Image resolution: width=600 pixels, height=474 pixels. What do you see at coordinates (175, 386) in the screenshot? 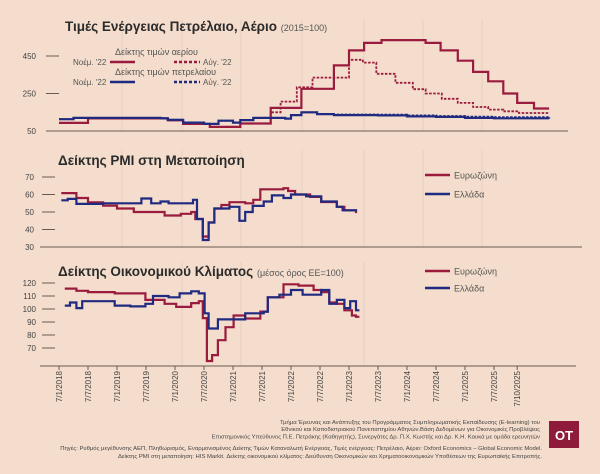
I see `x-tick-label: 7/1/2020` at bounding box center [175, 386].